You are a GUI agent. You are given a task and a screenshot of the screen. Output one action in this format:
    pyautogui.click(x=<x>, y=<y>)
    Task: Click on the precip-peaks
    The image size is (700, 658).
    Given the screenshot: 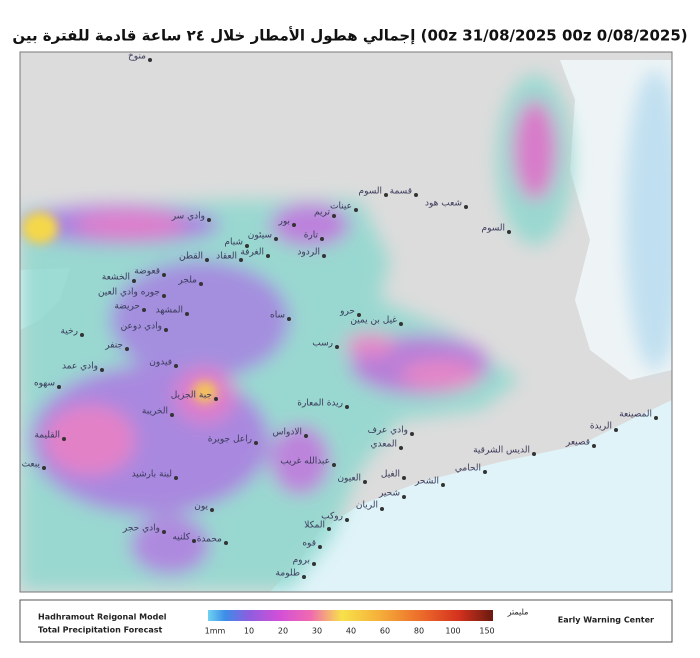 What is the action you would take?
    pyautogui.click(x=119, y=307)
    